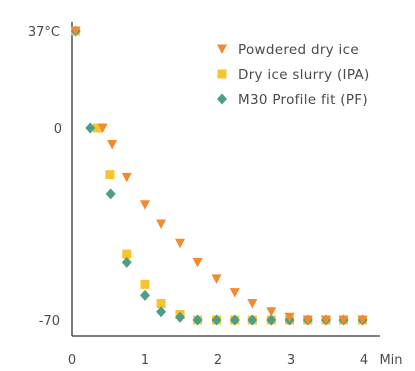 This screenshot has height=371, width=415. What do you see at coordinates (298, 50) in the screenshot?
I see `legend-label: Powdered dry ice` at bounding box center [298, 50].